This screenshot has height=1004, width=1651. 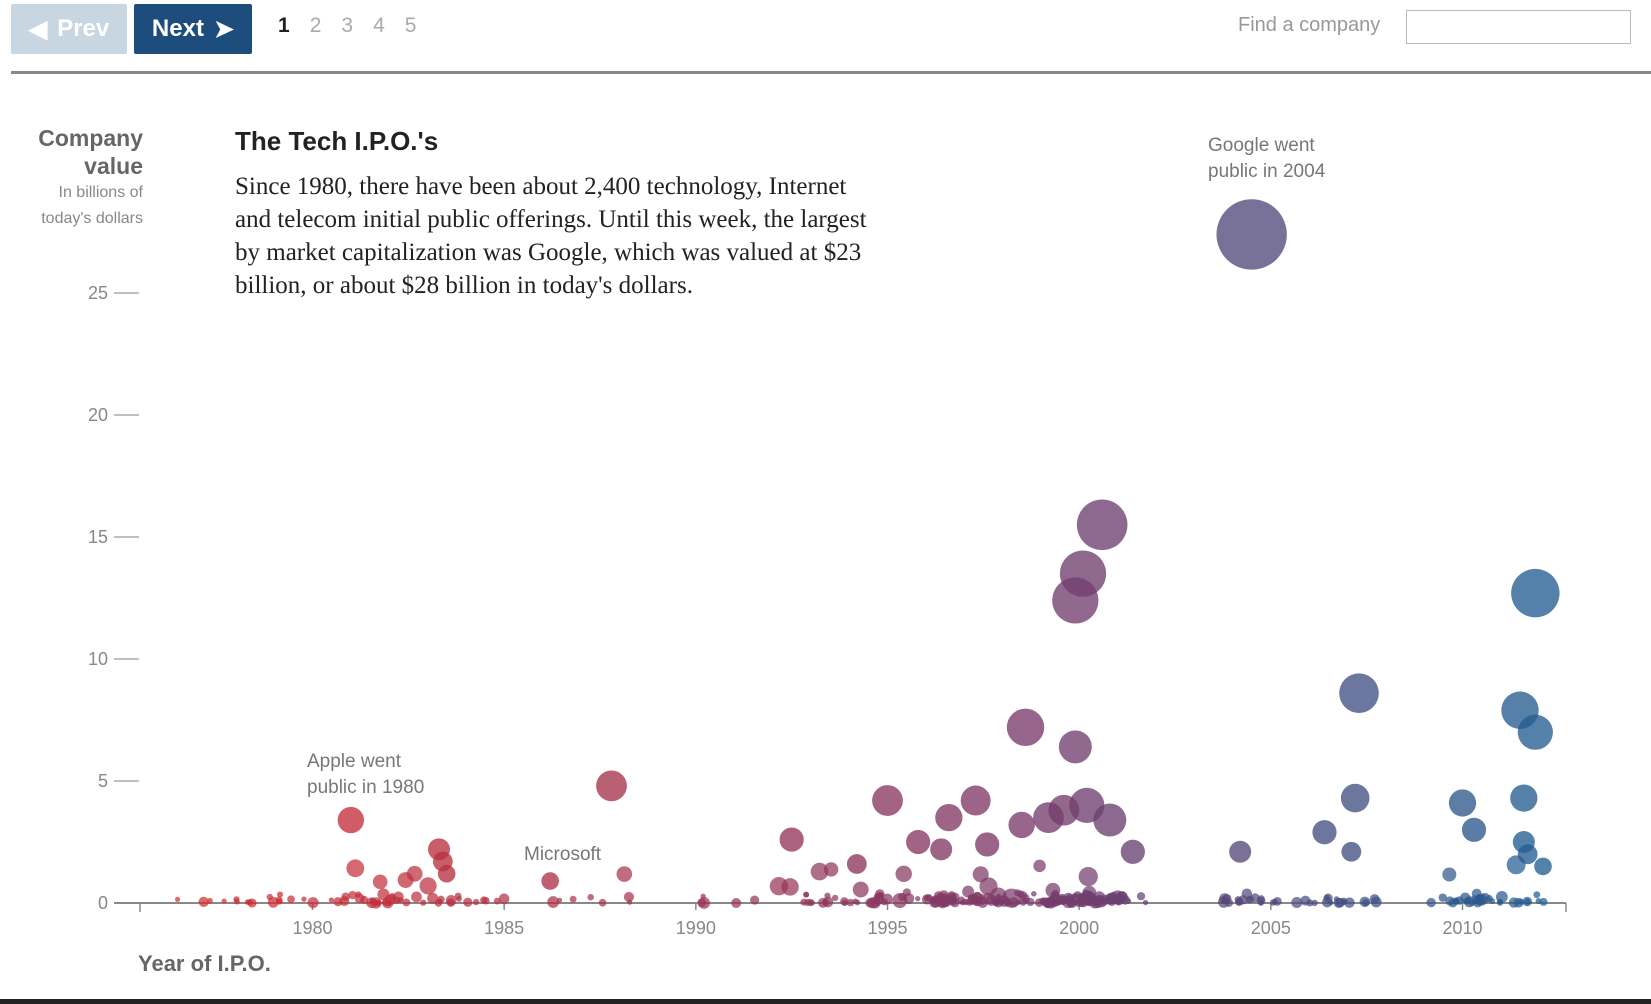 I want to click on x-tick-label: 2005, so click(x=1271, y=928).